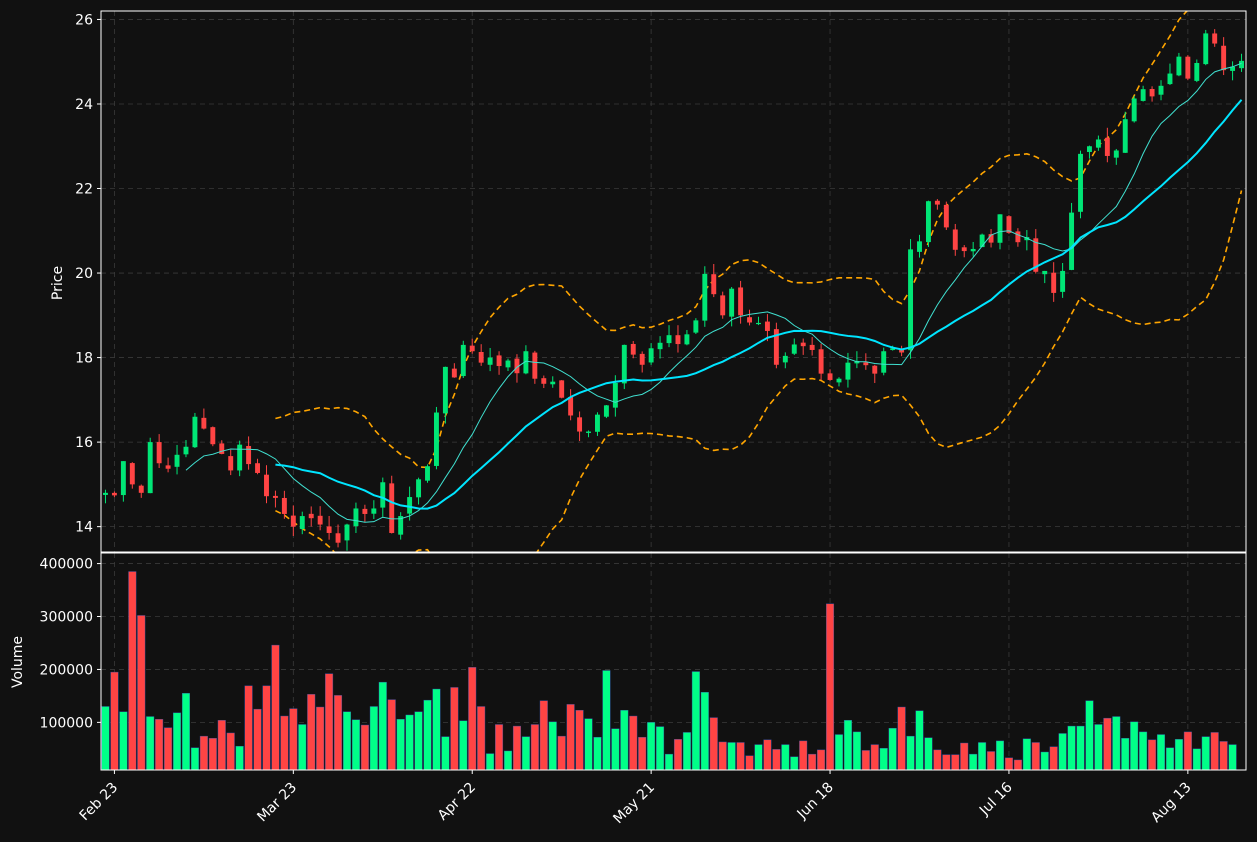 Image resolution: width=1257 pixels, height=842 pixels. Describe the element at coordinates (58, 283) in the screenshot. I see `price-axis-title: Price` at that location.